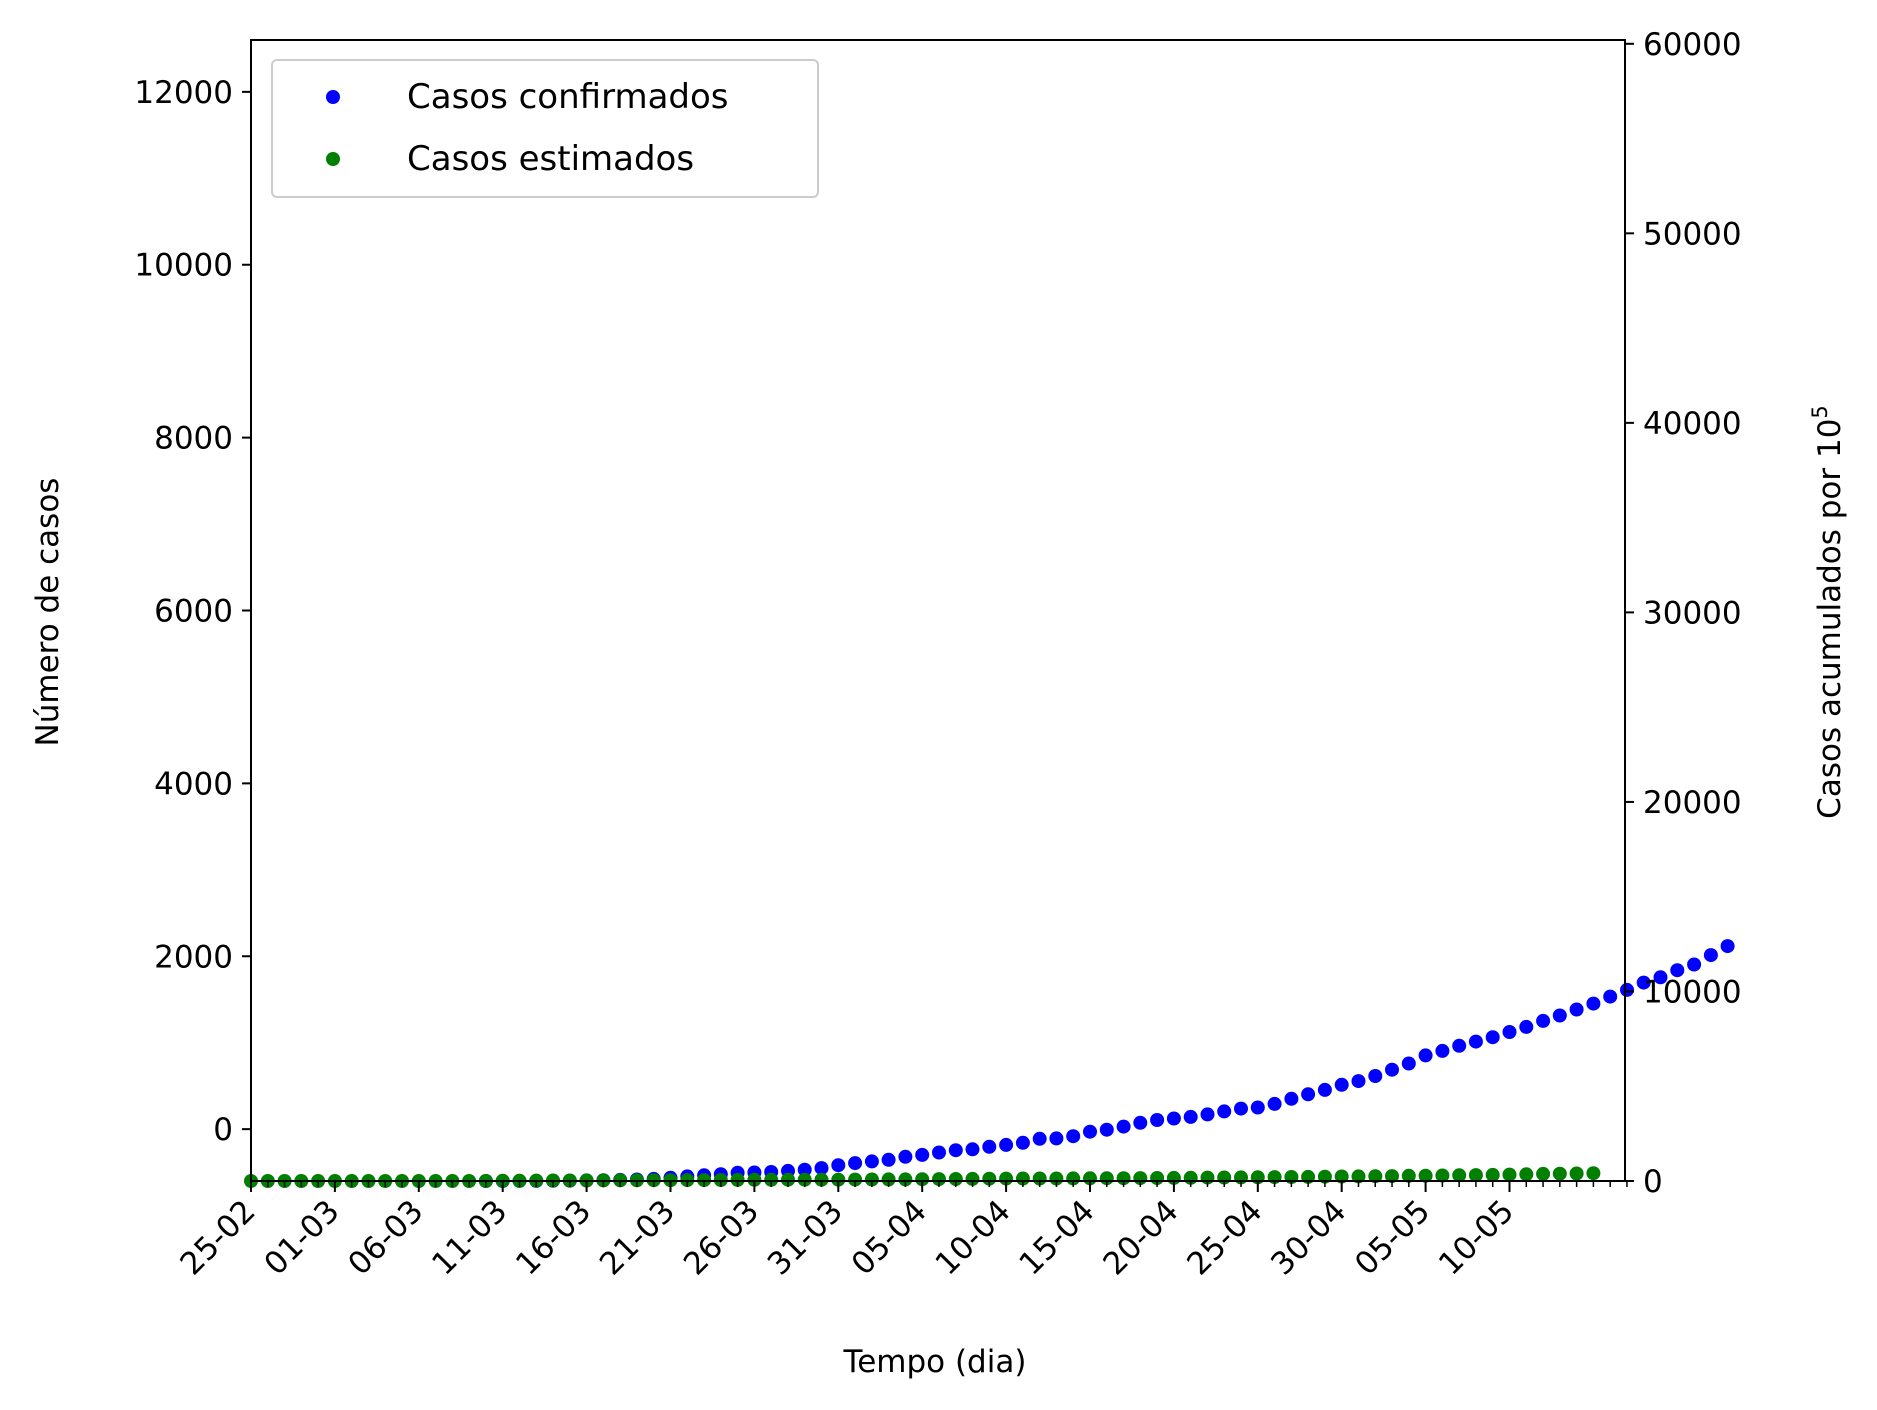 This screenshot has height=1410, width=1877. Describe the element at coordinates (1828, 612) in the screenshot. I see `y-axis-right-label: Casos acumulados por 105` at that location.